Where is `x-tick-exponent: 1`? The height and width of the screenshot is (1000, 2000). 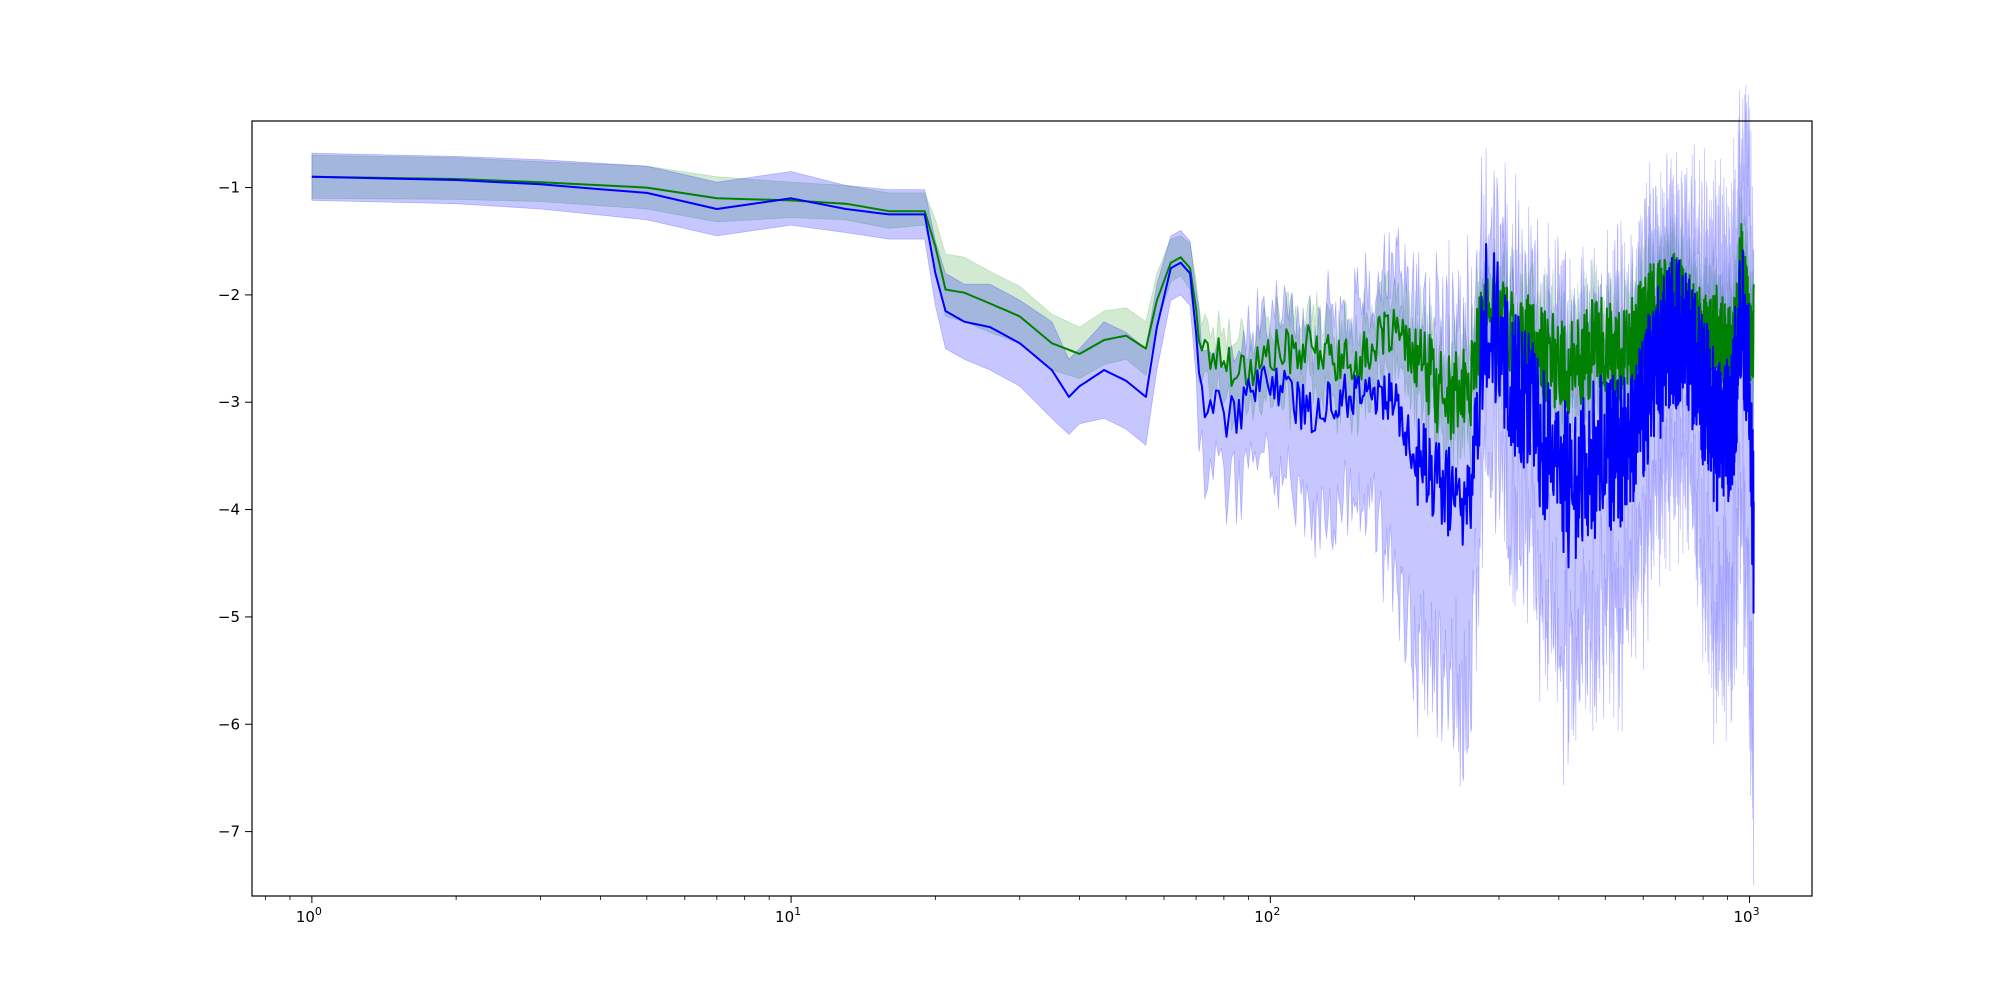 x-tick-exponent: 1 is located at coordinates (797, 911).